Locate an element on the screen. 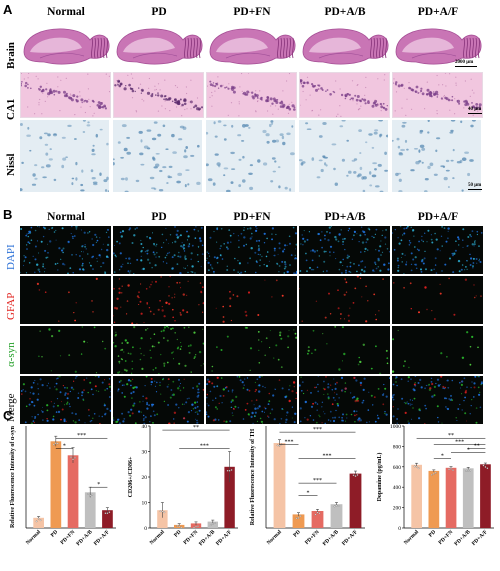 This screenshot has width=500, height=571. col-header-pd-a: PD is located at coordinates (159, 12).